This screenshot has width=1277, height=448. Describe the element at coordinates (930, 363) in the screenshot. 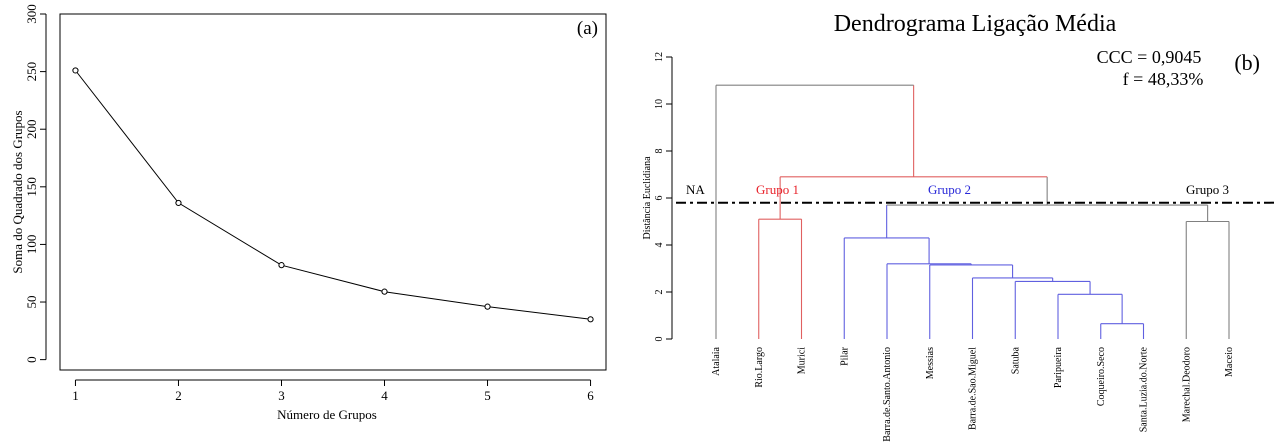

I see `dendrogram-leaf-label: Messias` at that location.